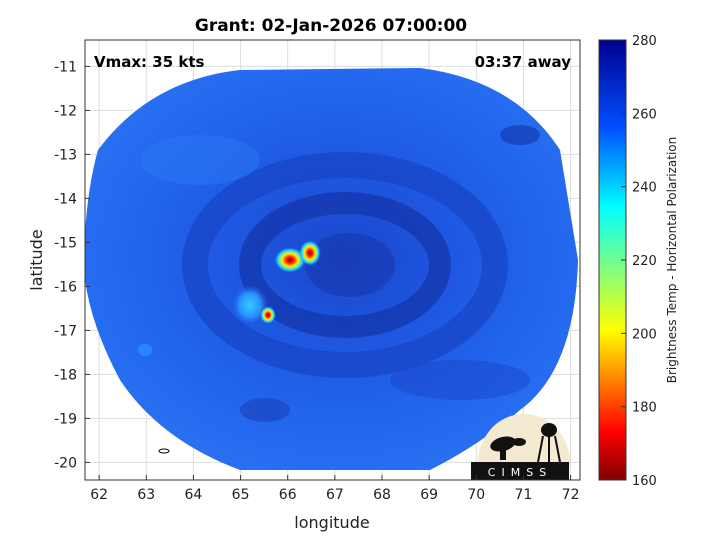 The image size is (720, 540). Describe the element at coordinates (520, 135) in the screenshot. I see `cold-patch-ne` at that location.